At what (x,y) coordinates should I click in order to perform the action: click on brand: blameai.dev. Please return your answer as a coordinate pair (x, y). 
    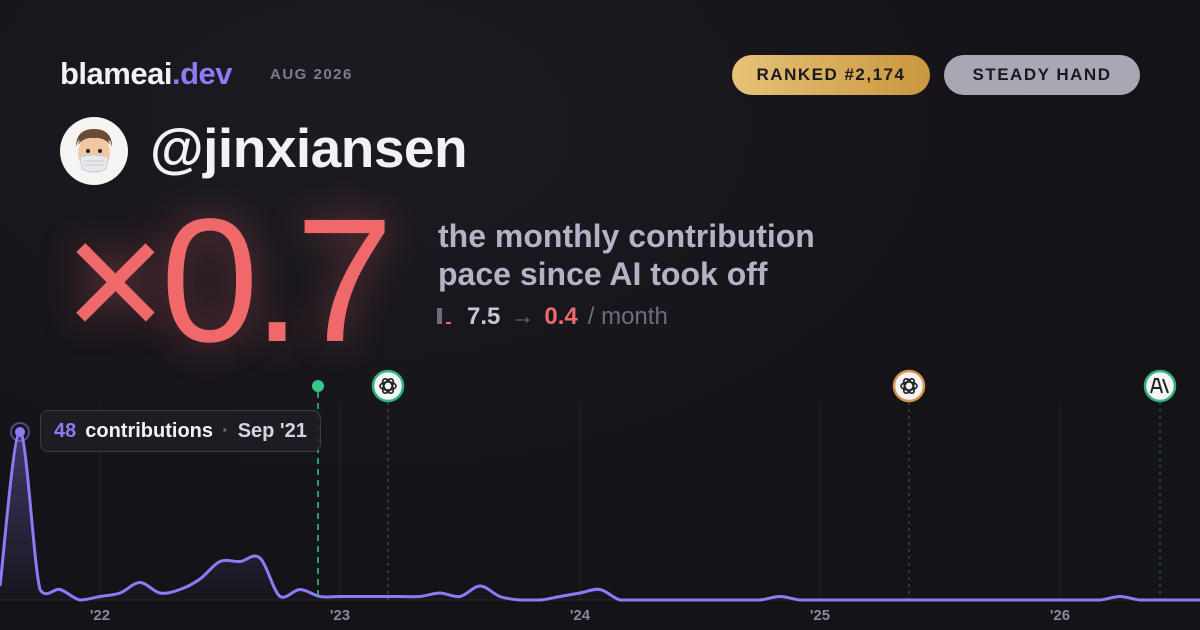
    Looking at the image, I should click on (146, 74).